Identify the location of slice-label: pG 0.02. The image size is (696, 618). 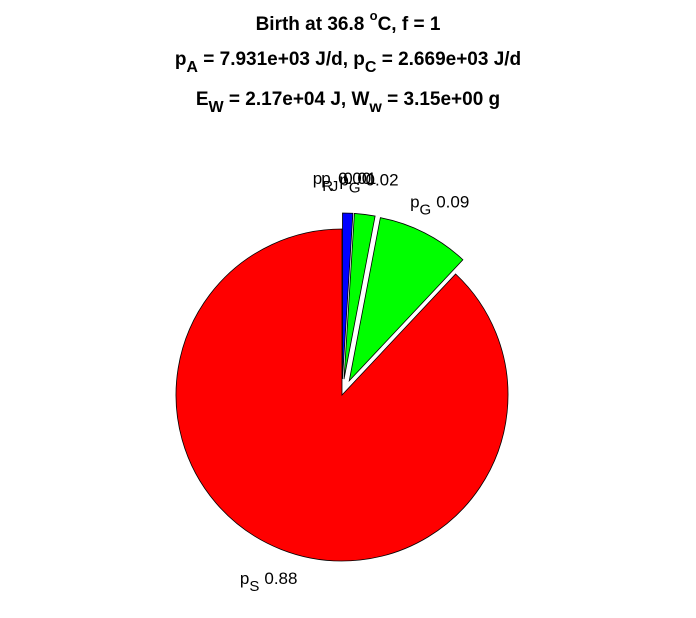
(368, 183).